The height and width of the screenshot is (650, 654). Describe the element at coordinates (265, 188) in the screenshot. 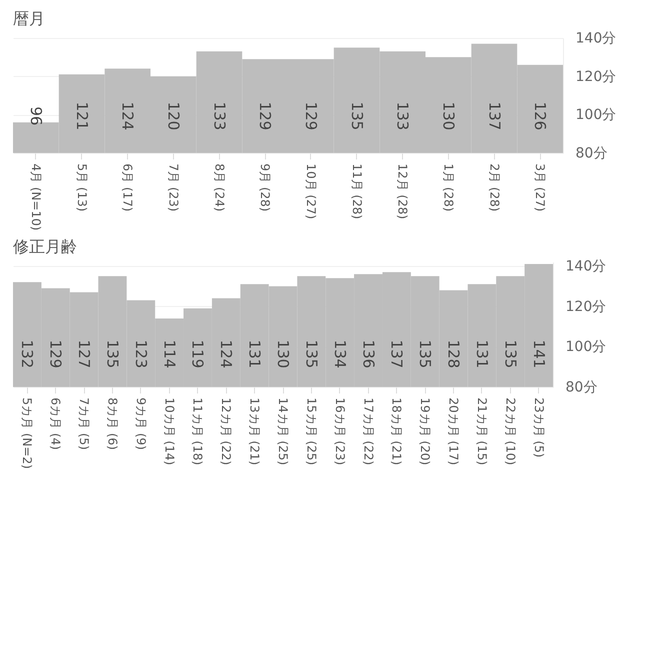

I see `x-tick-label: 9月 (28)` at that location.